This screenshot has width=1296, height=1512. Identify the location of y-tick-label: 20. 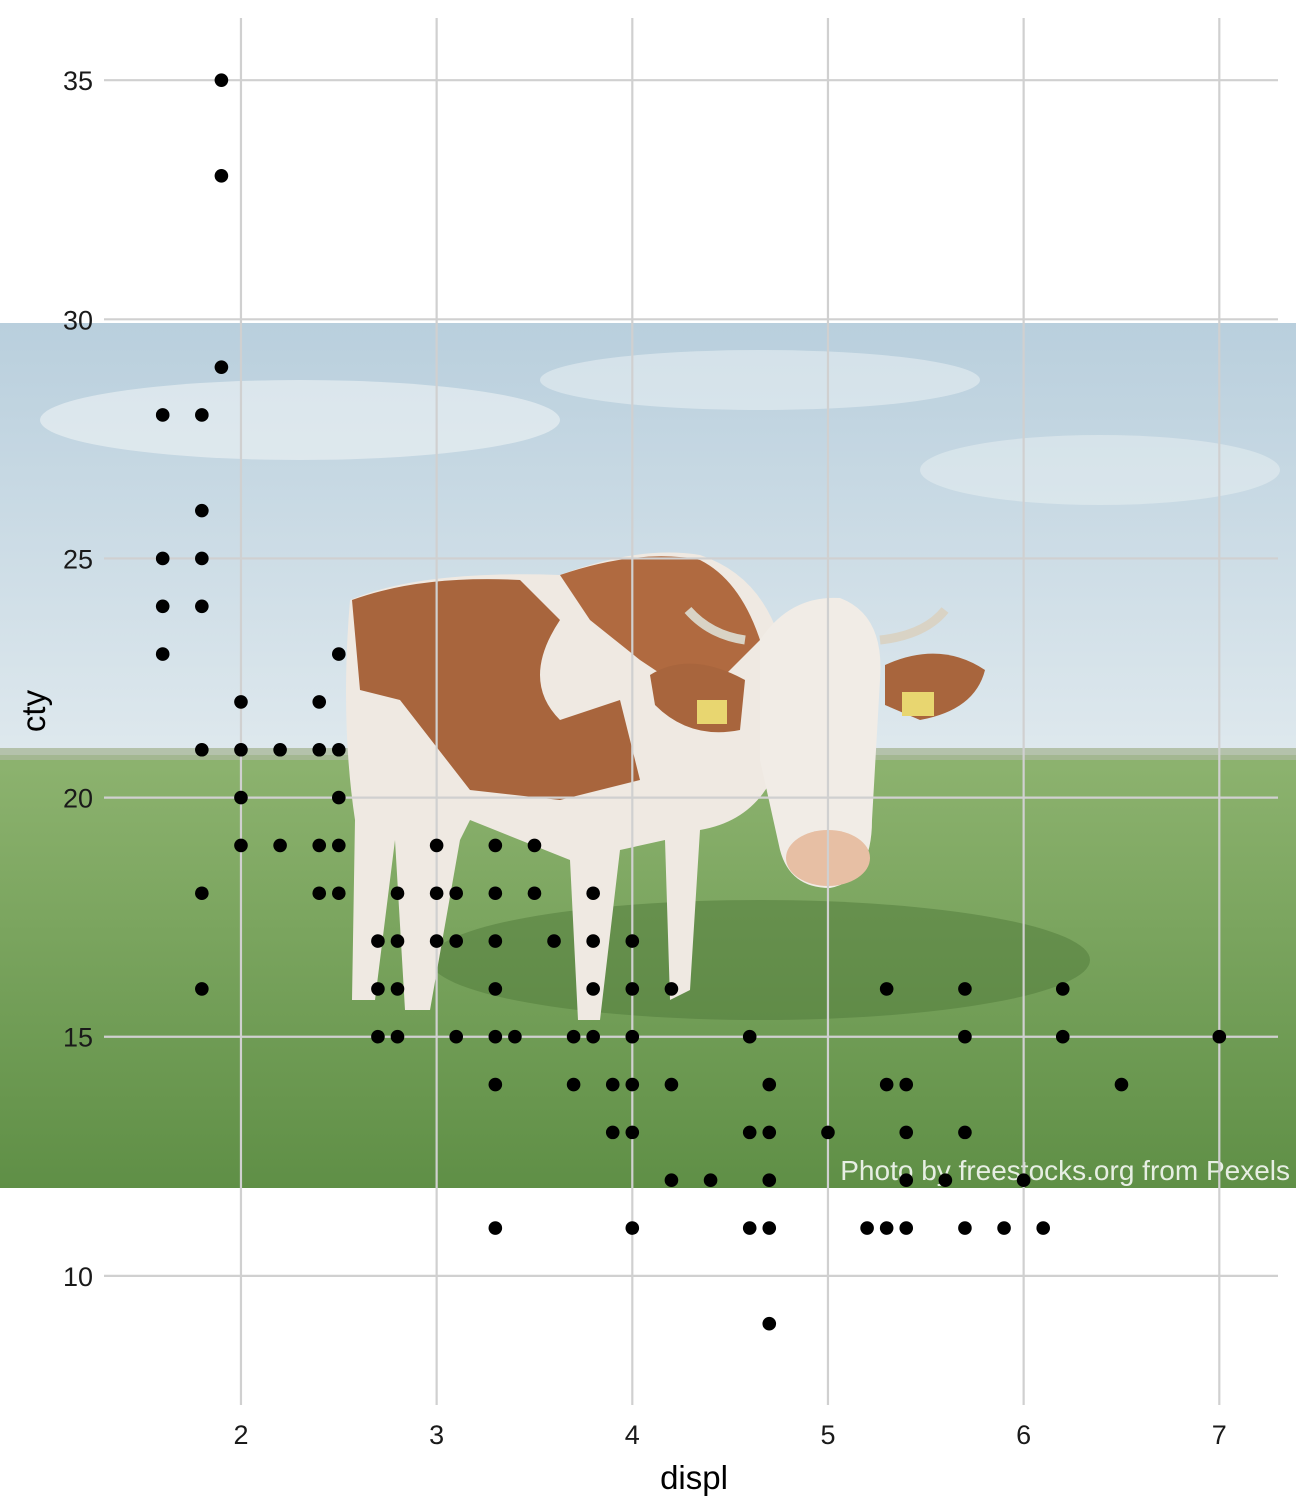
(78, 799).